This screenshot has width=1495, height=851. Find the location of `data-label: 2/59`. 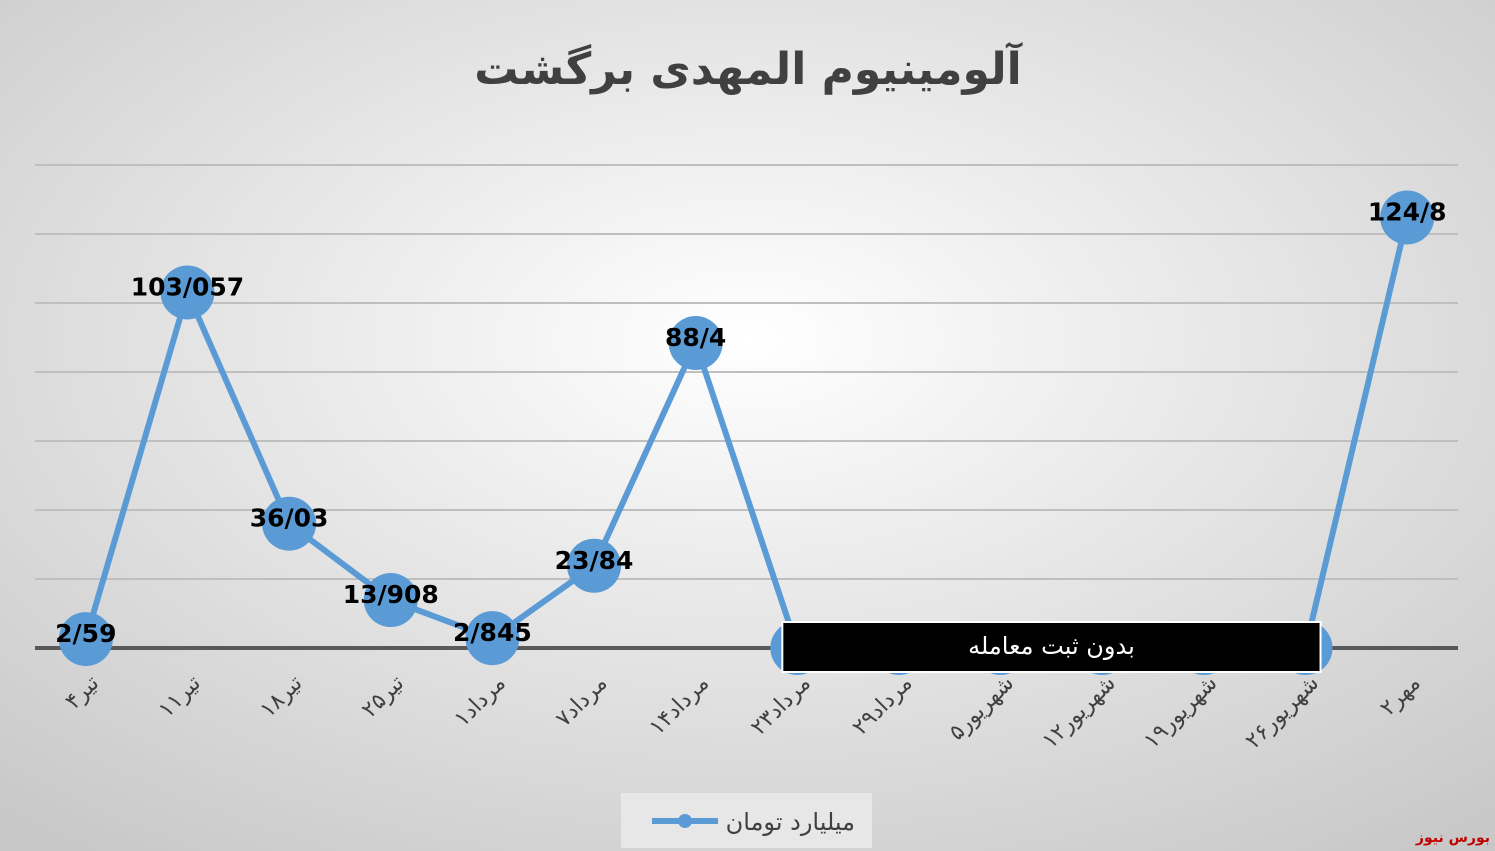

data-label: 2/59 is located at coordinates (85, 633).